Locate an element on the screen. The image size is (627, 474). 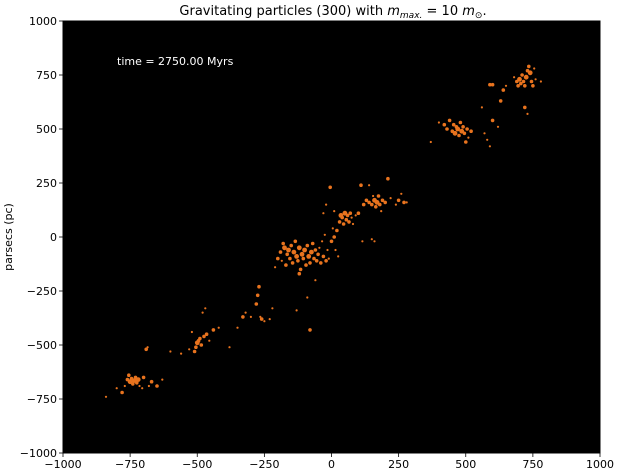
time-annotation: time = 2750.00 Myrs is located at coordinates (175, 61).